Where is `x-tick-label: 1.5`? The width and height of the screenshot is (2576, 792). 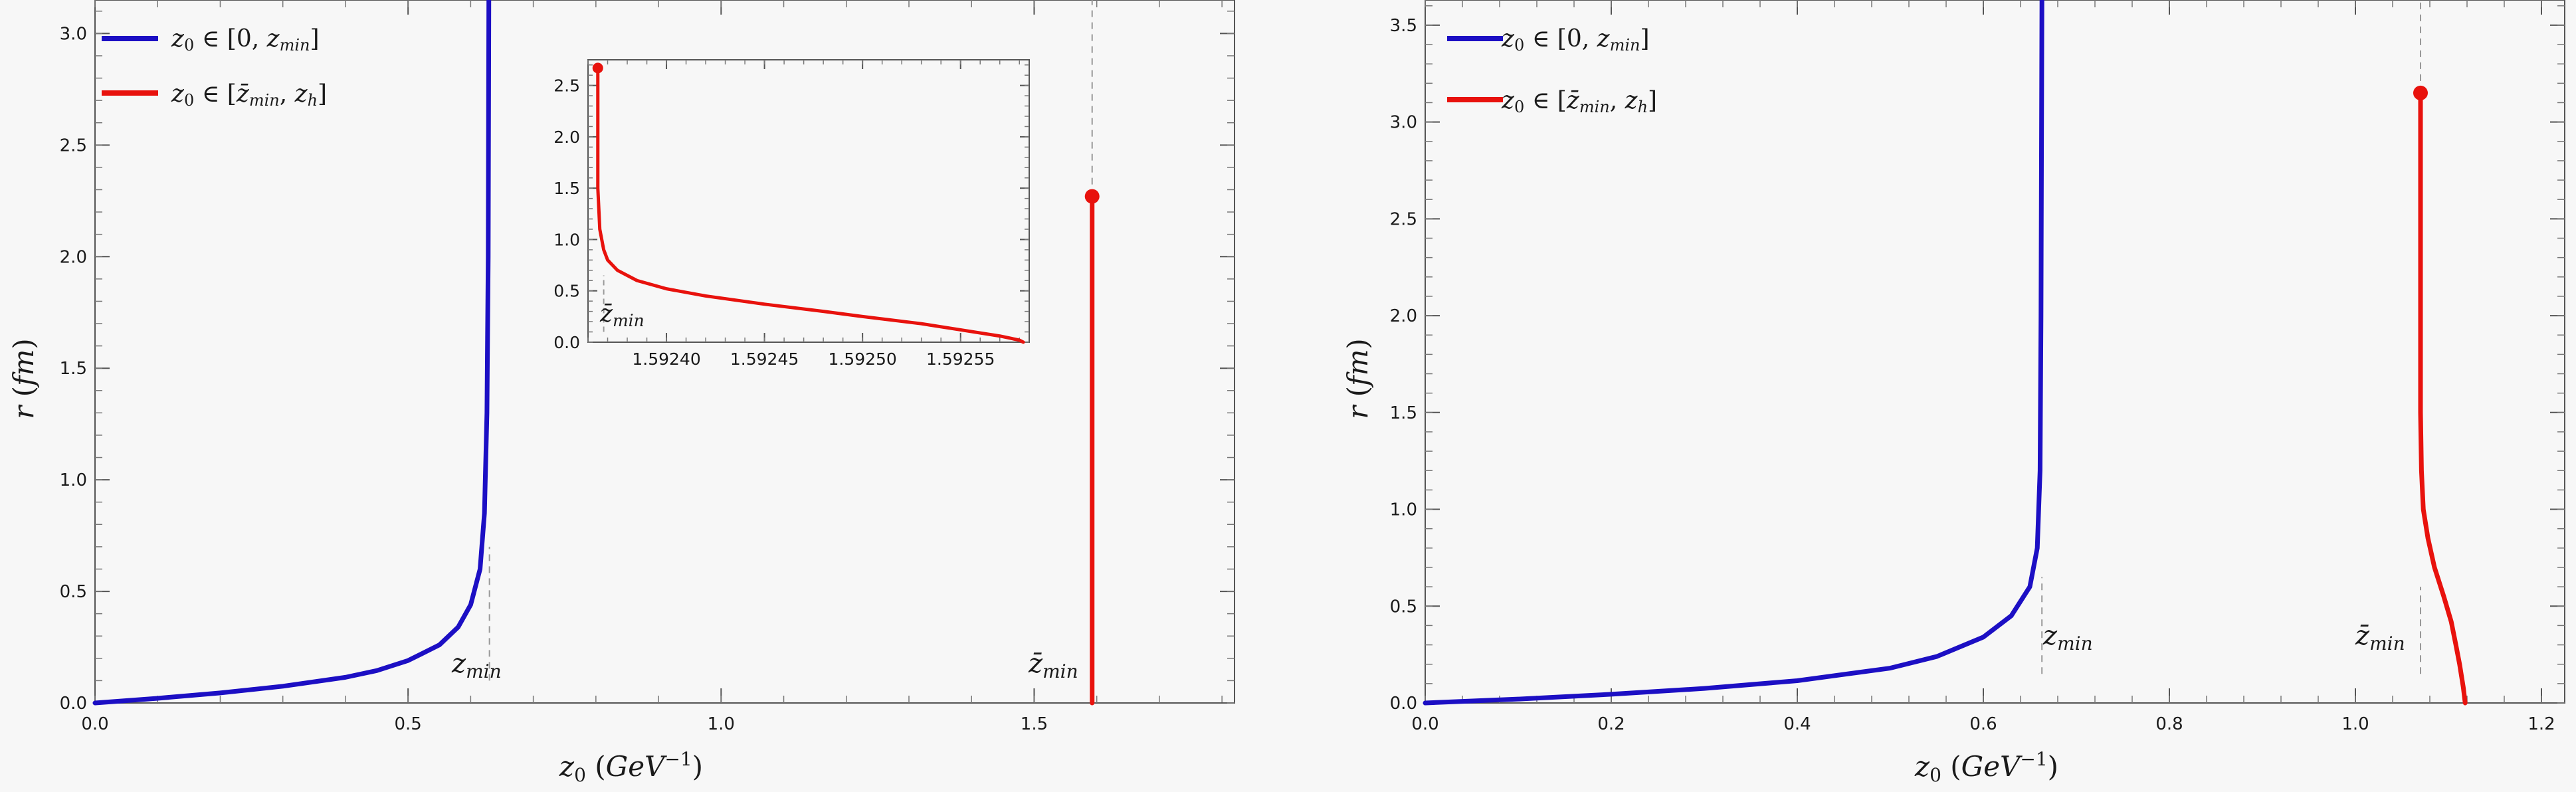
x-tick-label: 1.5 is located at coordinates (1034, 724).